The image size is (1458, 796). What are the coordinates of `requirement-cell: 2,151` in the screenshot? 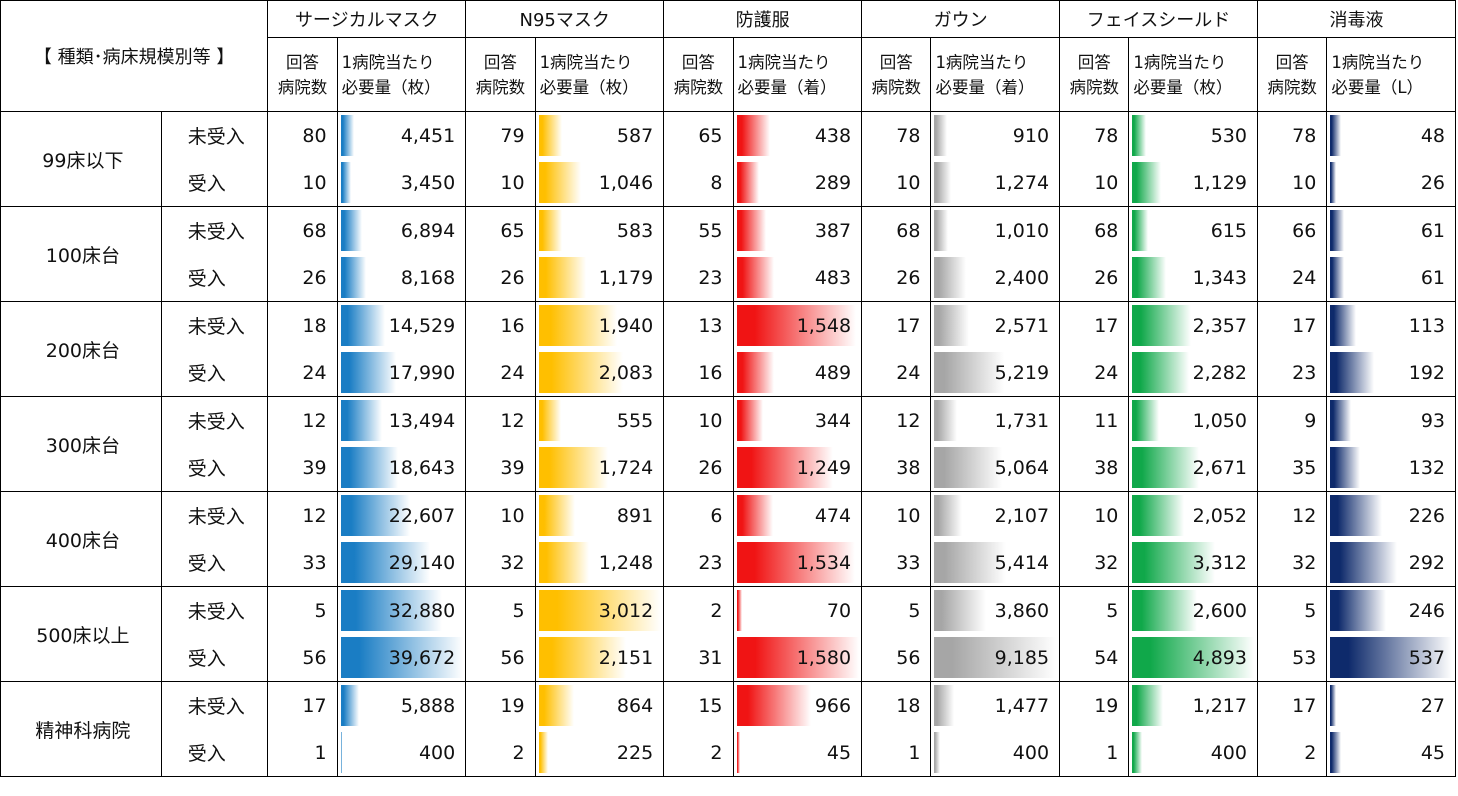 It's located at (600, 658).